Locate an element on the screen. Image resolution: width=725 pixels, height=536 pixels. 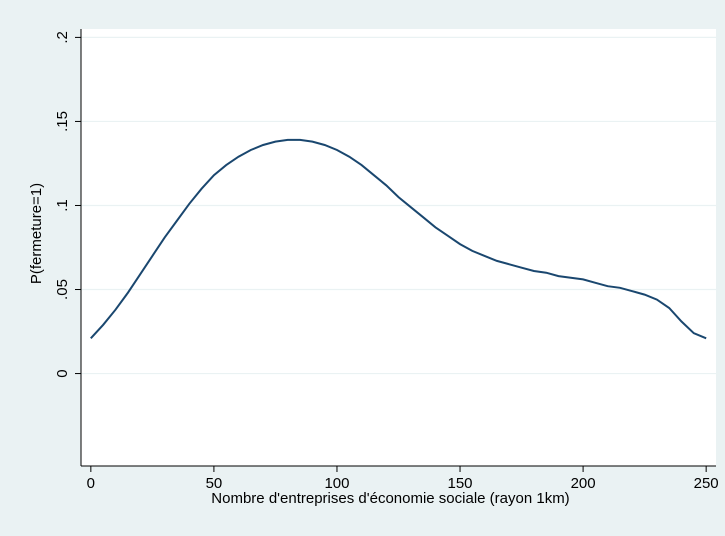
x-tick-label: 100 is located at coordinates (336, 483).